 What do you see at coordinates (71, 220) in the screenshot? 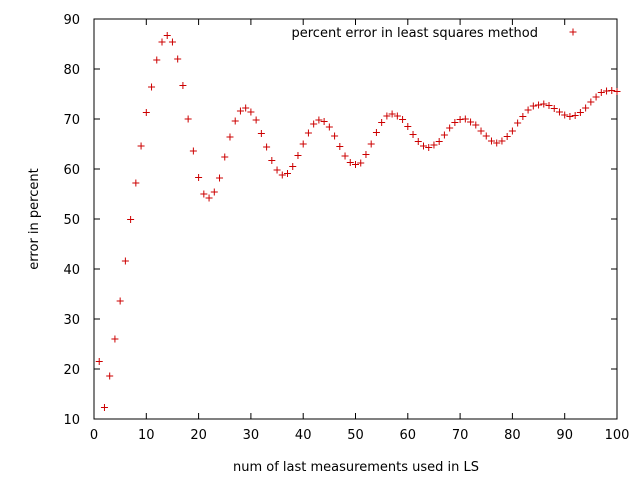
I see `y-tick-label: 50` at bounding box center [71, 220].